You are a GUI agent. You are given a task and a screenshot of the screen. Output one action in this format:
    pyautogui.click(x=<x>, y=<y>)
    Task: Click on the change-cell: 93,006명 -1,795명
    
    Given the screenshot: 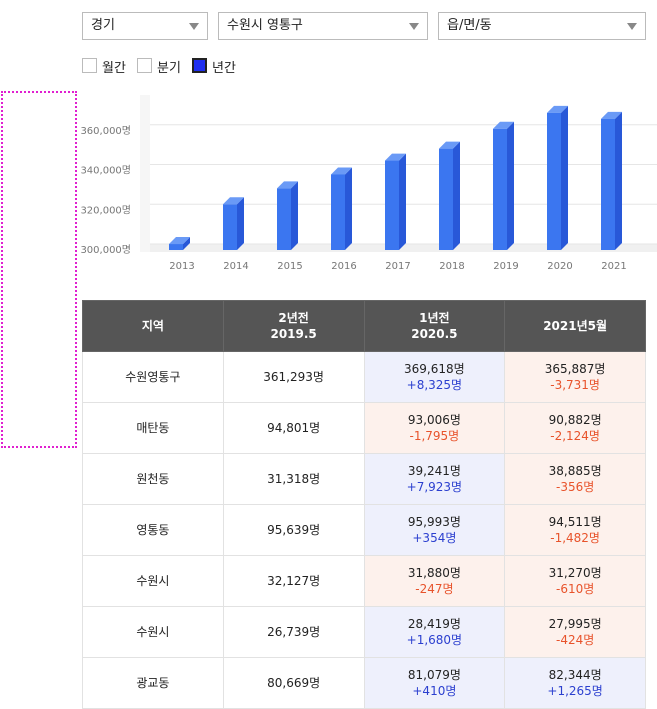 What is the action you would take?
    pyautogui.click(x=434, y=428)
    